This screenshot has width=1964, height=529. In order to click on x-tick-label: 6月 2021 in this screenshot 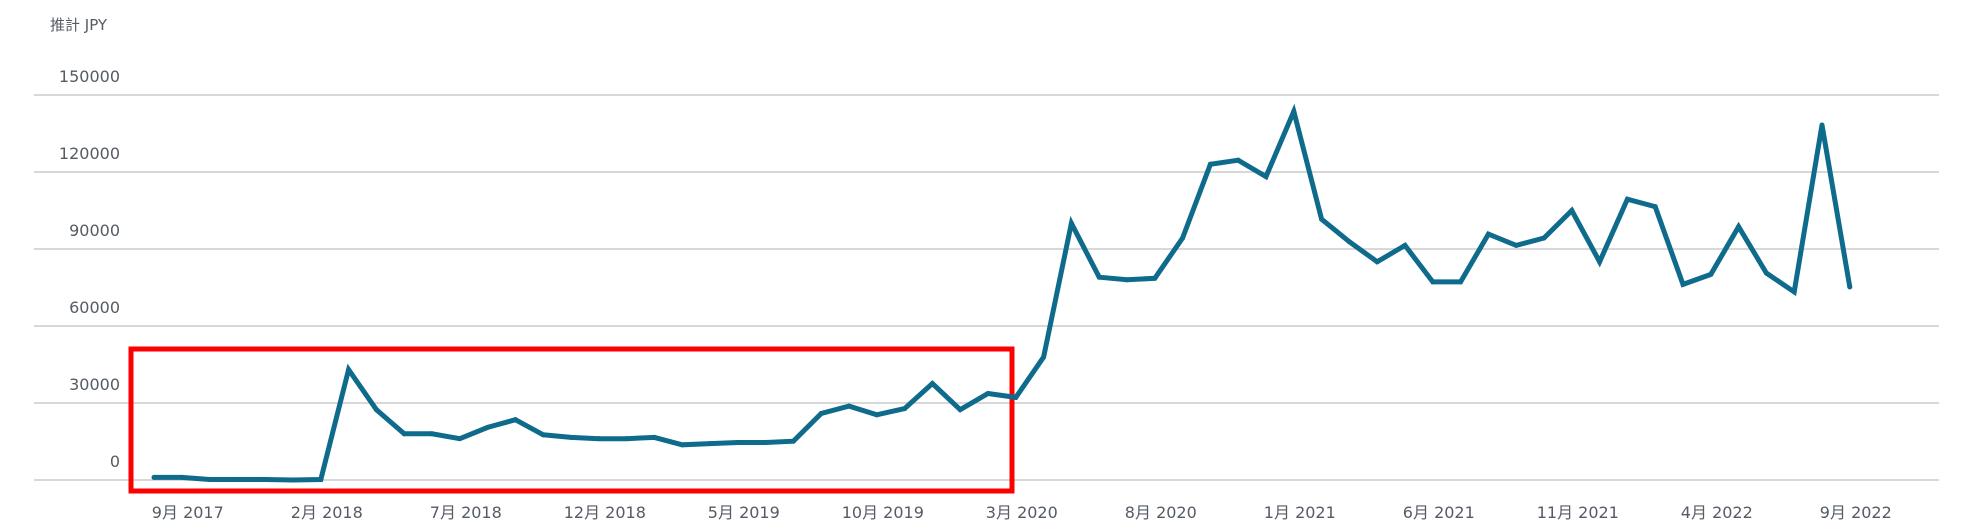, I will do `click(1439, 512)`.